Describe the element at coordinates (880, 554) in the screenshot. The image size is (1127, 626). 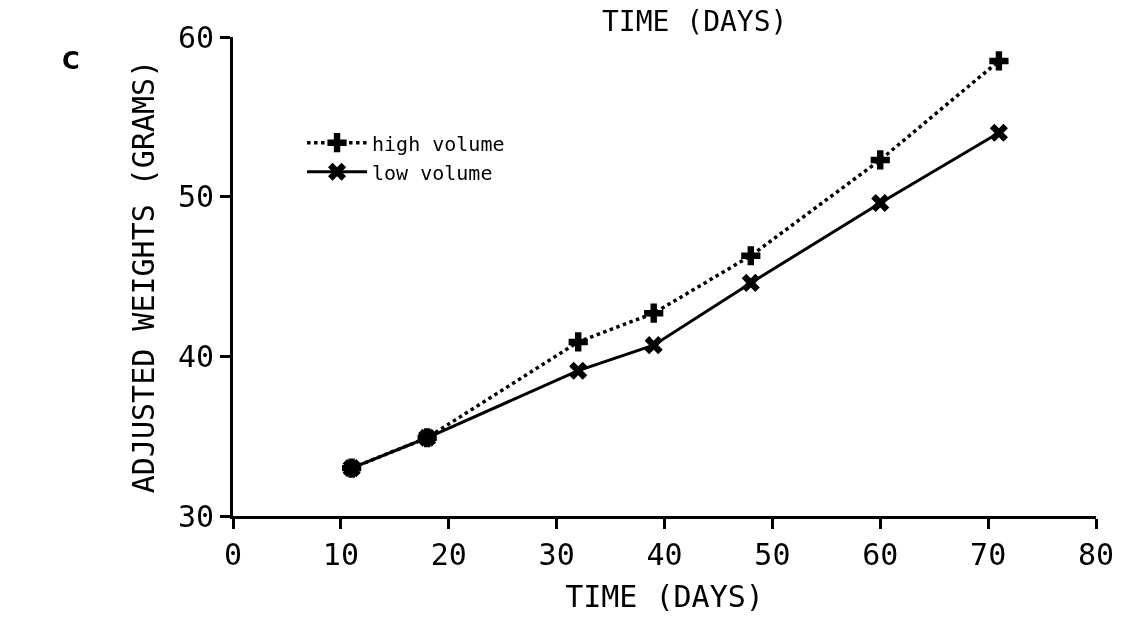
I see `x-tick-label: 60` at that location.